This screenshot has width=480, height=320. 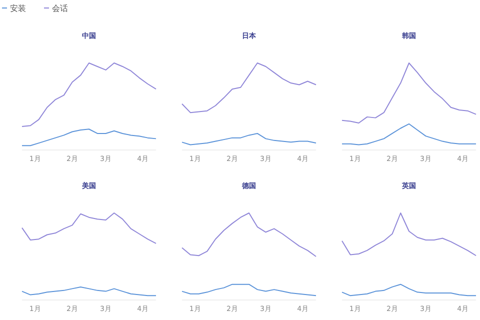 I want to click on legend-label: 安装, so click(x=18, y=8).